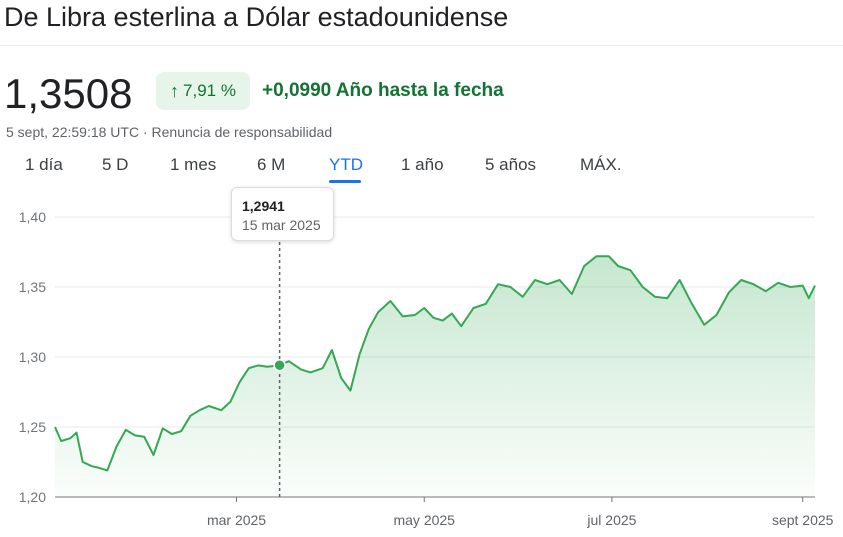  I want to click on tab-1-month: 1 mes, so click(193, 164).